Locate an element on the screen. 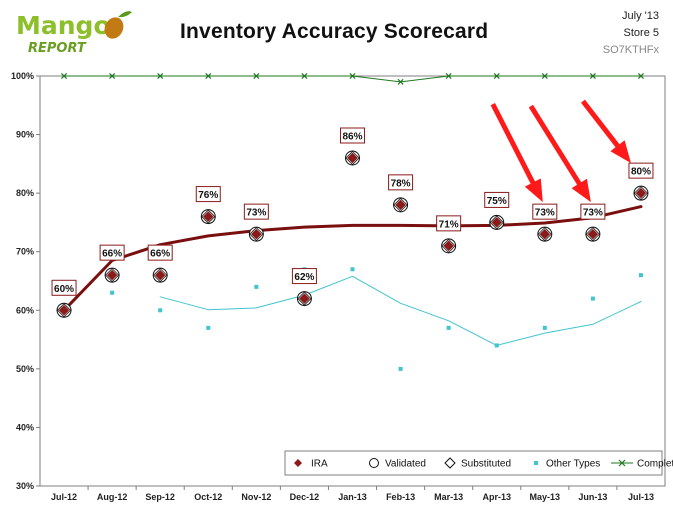 The image size is (673, 507). y-tick-label: 70% is located at coordinates (25, 252).